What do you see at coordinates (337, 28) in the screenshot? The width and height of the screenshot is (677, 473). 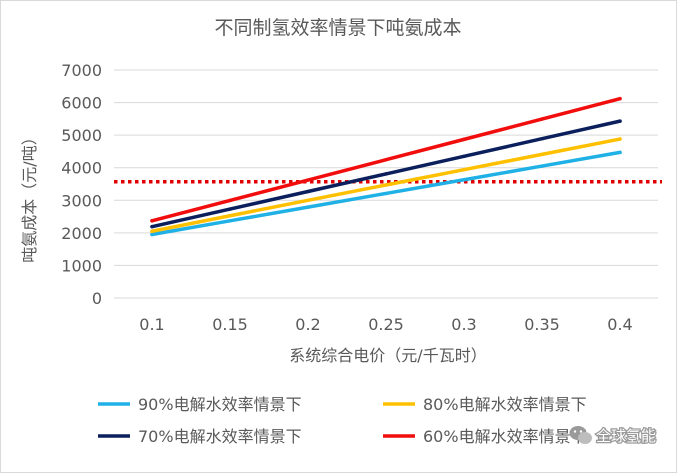 I see `chart-title: 不同制氢效率情景下吨氨成本` at bounding box center [337, 28].